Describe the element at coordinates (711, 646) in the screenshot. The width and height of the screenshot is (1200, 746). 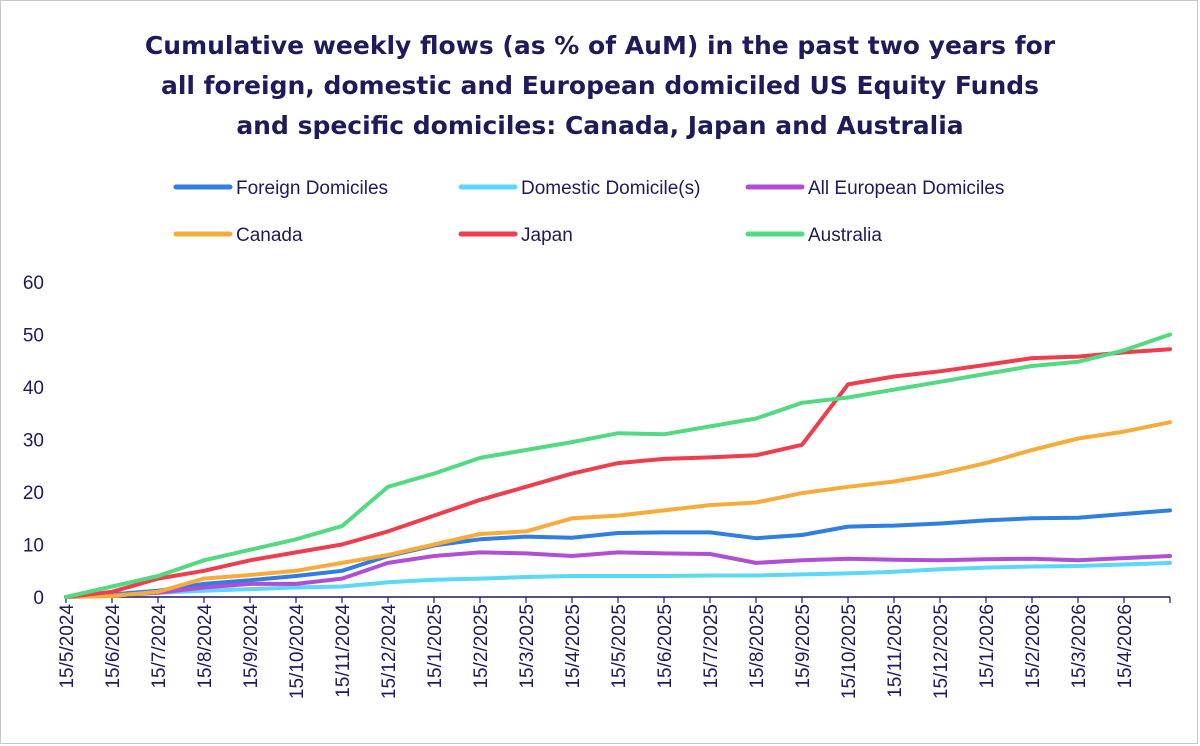
I see `x-tick-label: 15/7/2025` at that location.